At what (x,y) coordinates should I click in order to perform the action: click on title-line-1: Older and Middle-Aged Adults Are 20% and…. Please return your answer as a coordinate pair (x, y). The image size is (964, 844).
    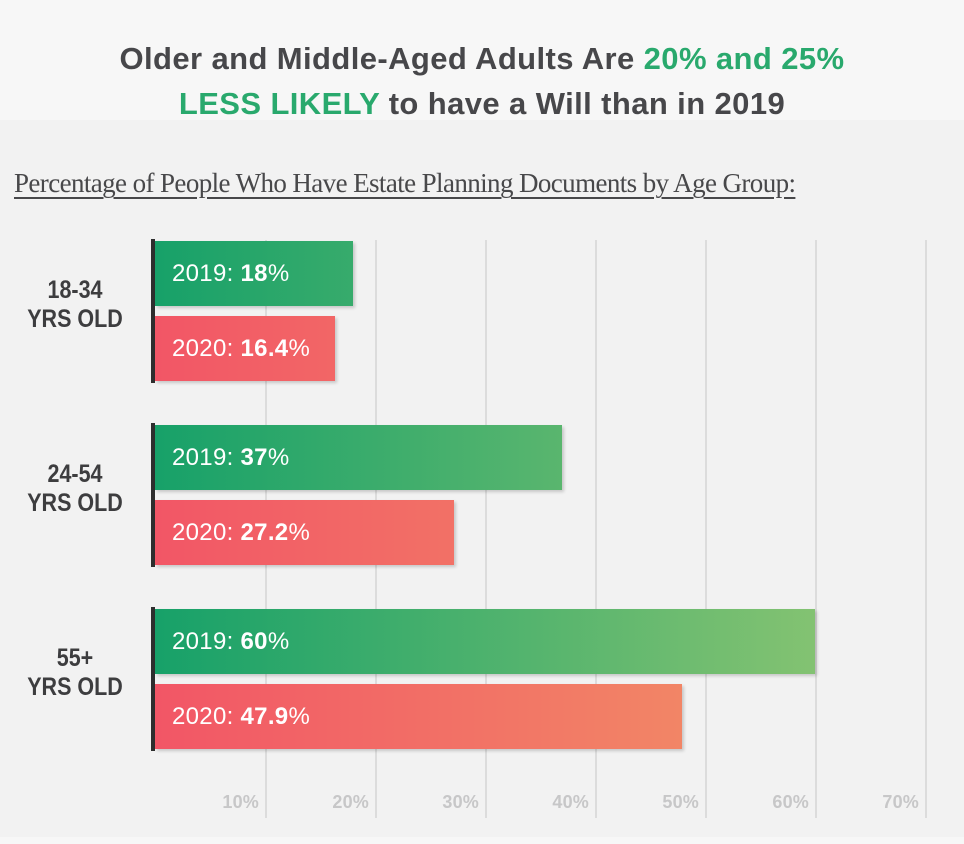
    Looking at the image, I should click on (482, 58).